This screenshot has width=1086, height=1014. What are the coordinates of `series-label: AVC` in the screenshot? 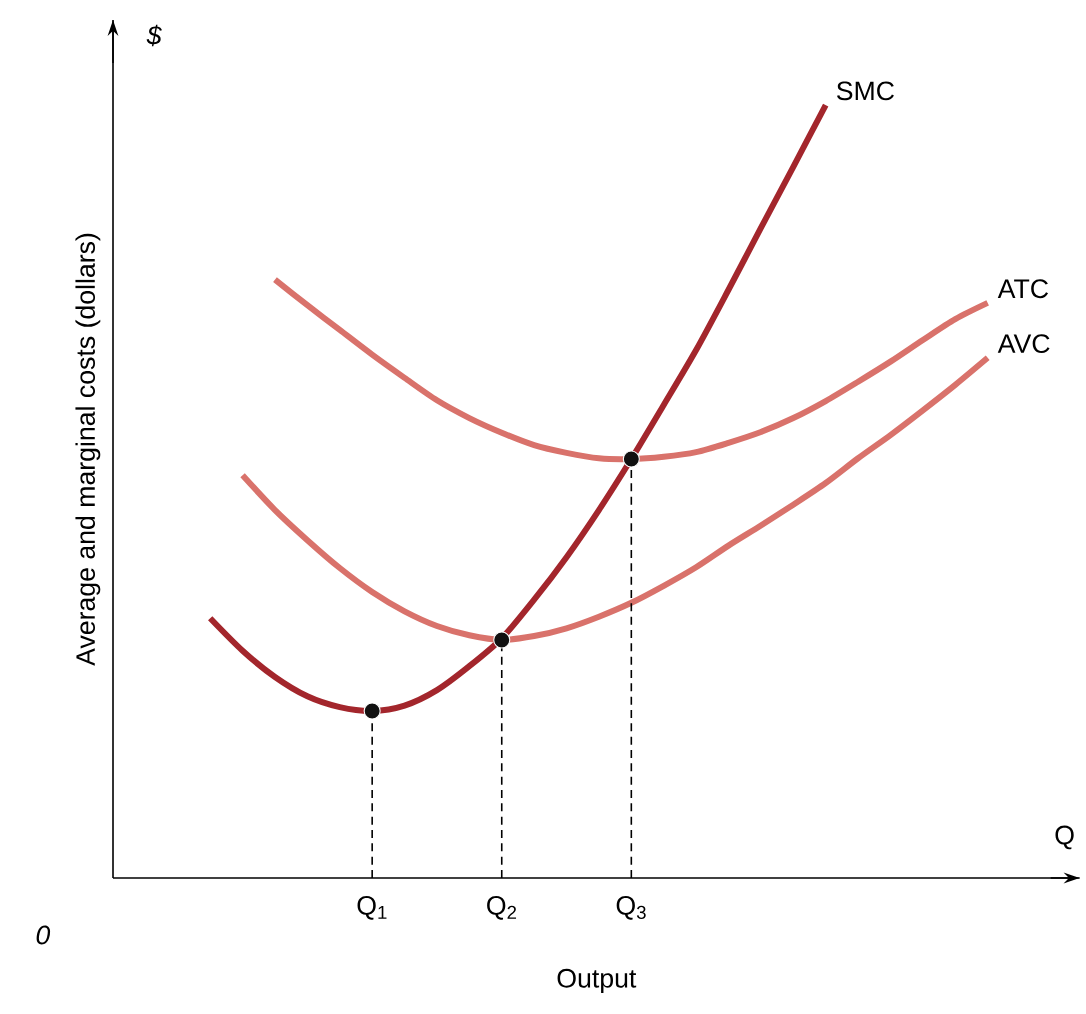 It's located at (1023, 344).